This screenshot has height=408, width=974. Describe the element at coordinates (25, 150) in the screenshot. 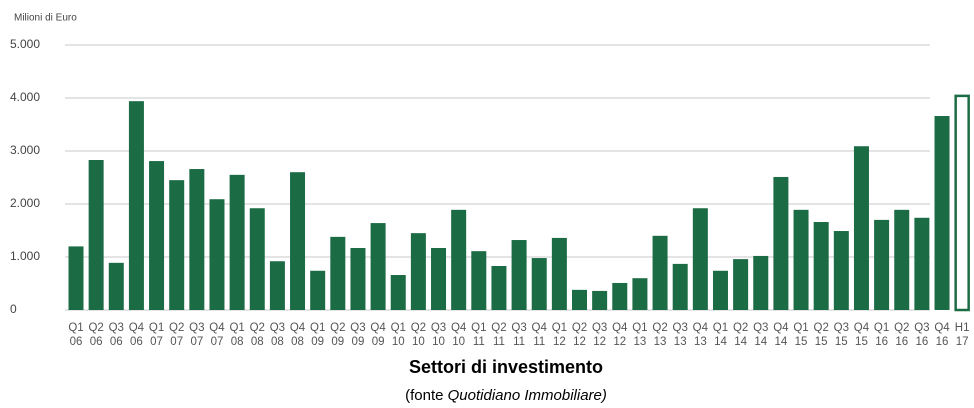

I see `y-tick-label: 3.000` at that location.